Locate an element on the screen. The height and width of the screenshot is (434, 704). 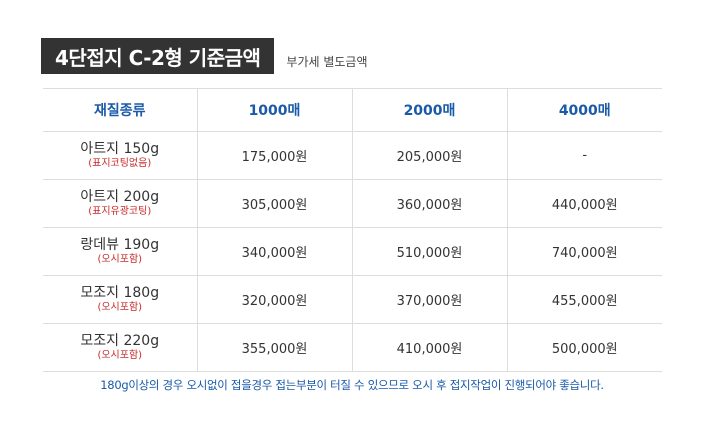
table-header-row: 재질종류 1000매 2000매 4000매 is located at coordinates (352, 110).